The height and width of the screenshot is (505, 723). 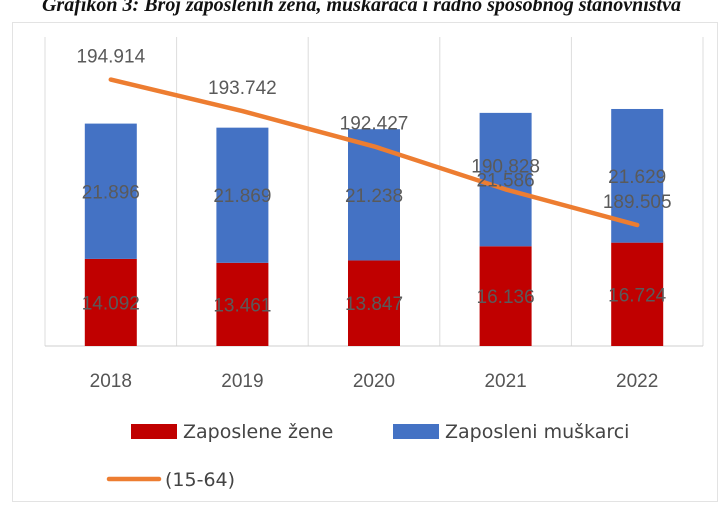 I want to click on data-label-zaposlene-zene: 16.136, so click(x=506, y=297).